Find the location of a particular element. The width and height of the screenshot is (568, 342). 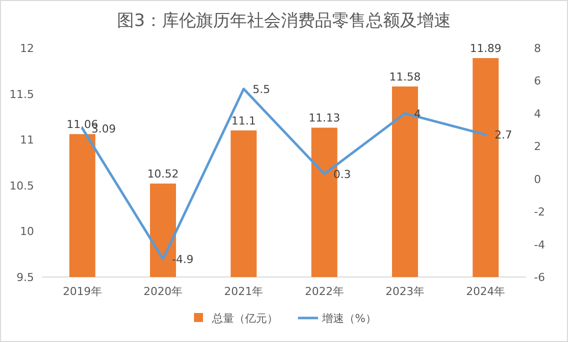

y2-tick-label: -4 is located at coordinates (539, 245).